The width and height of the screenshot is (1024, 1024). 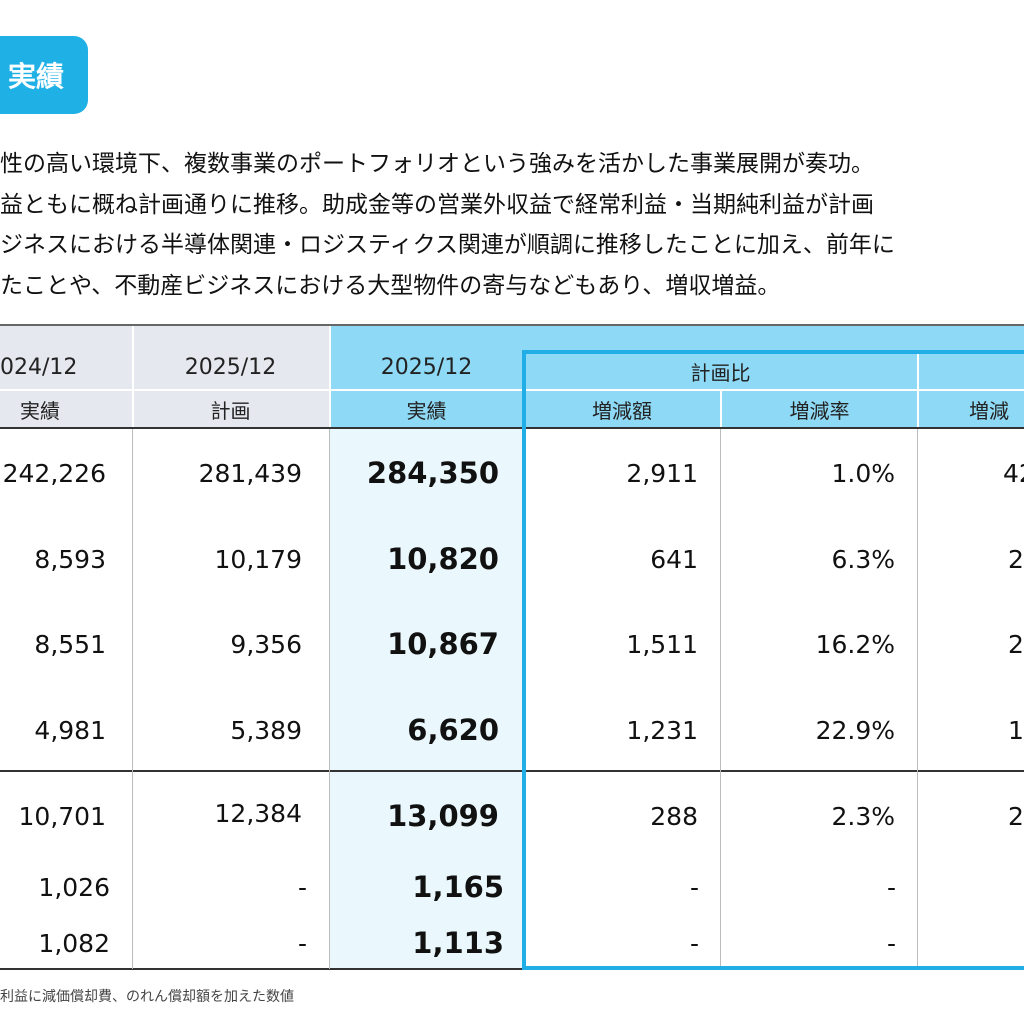 What do you see at coordinates (250, 473) in the screenshot?
I see `cell-plan: 281,439` at bounding box center [250, 473].